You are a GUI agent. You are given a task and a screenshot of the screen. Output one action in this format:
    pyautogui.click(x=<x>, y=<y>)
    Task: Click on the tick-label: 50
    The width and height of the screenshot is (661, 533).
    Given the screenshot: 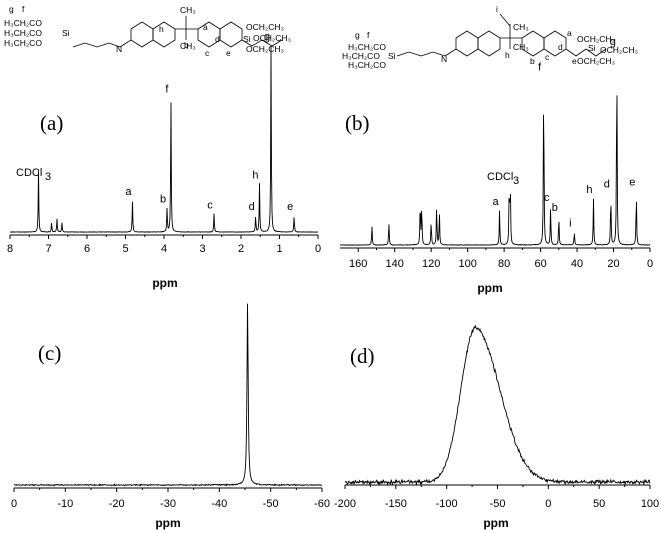 What is the action you would take?
    pyautogui.click(x=599, y=504)
    